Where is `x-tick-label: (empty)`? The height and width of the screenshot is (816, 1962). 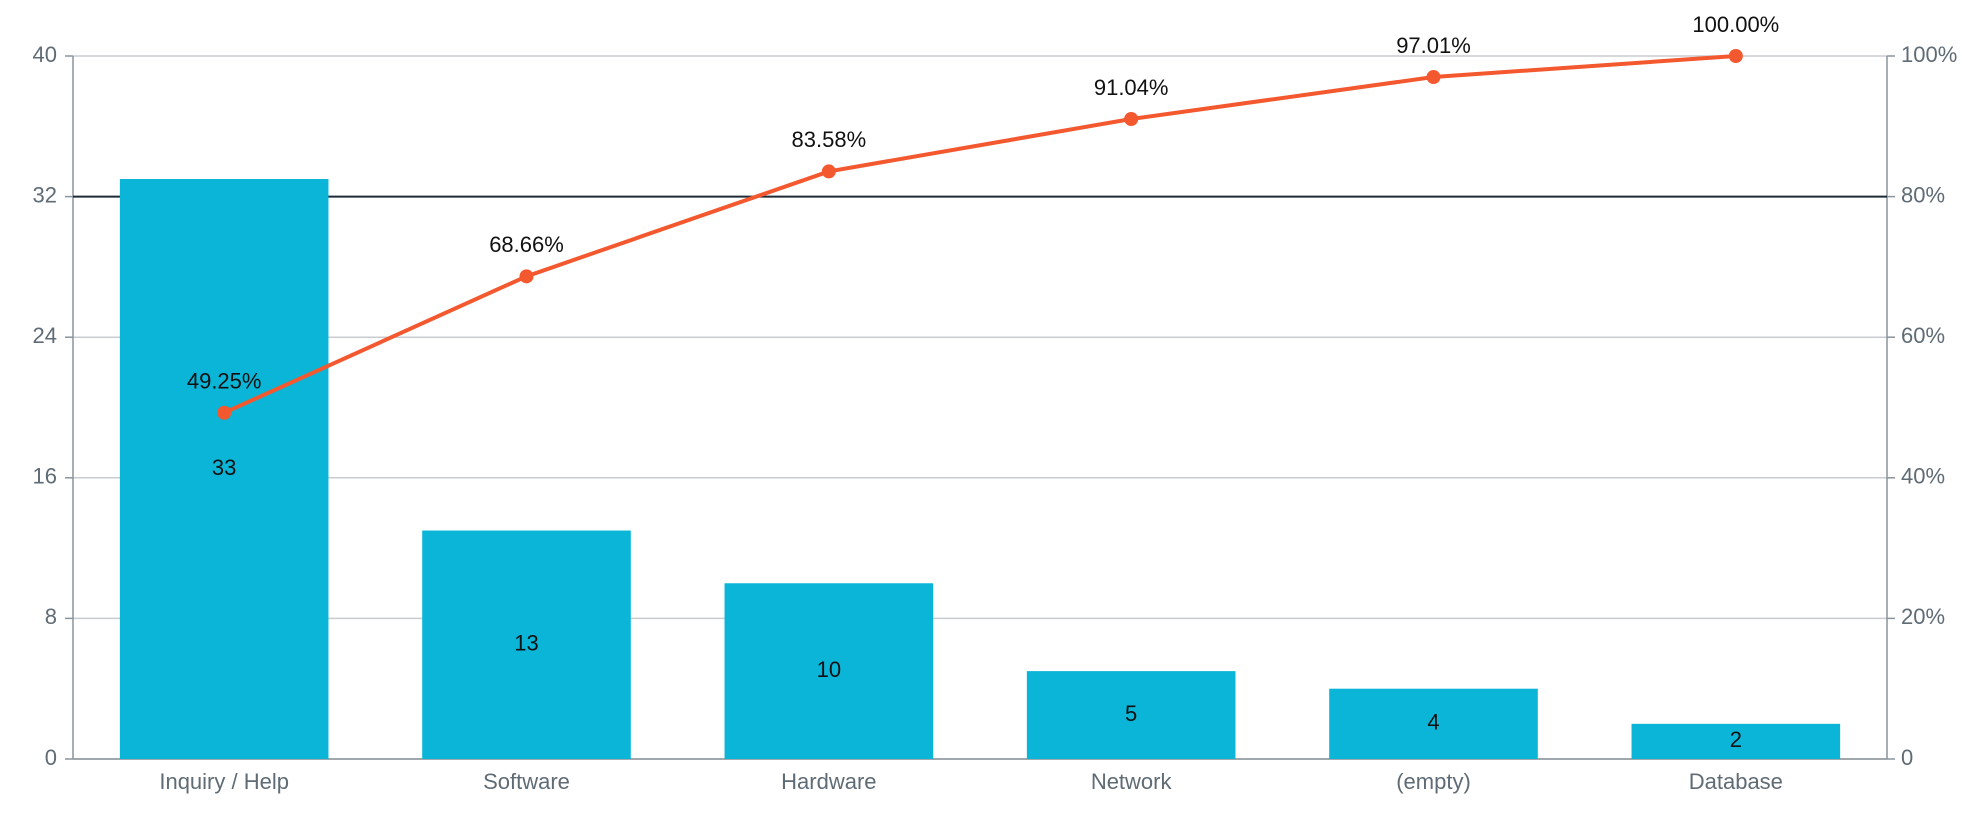 x-tick-label: (empty) is located at coordinates (1433, 781).